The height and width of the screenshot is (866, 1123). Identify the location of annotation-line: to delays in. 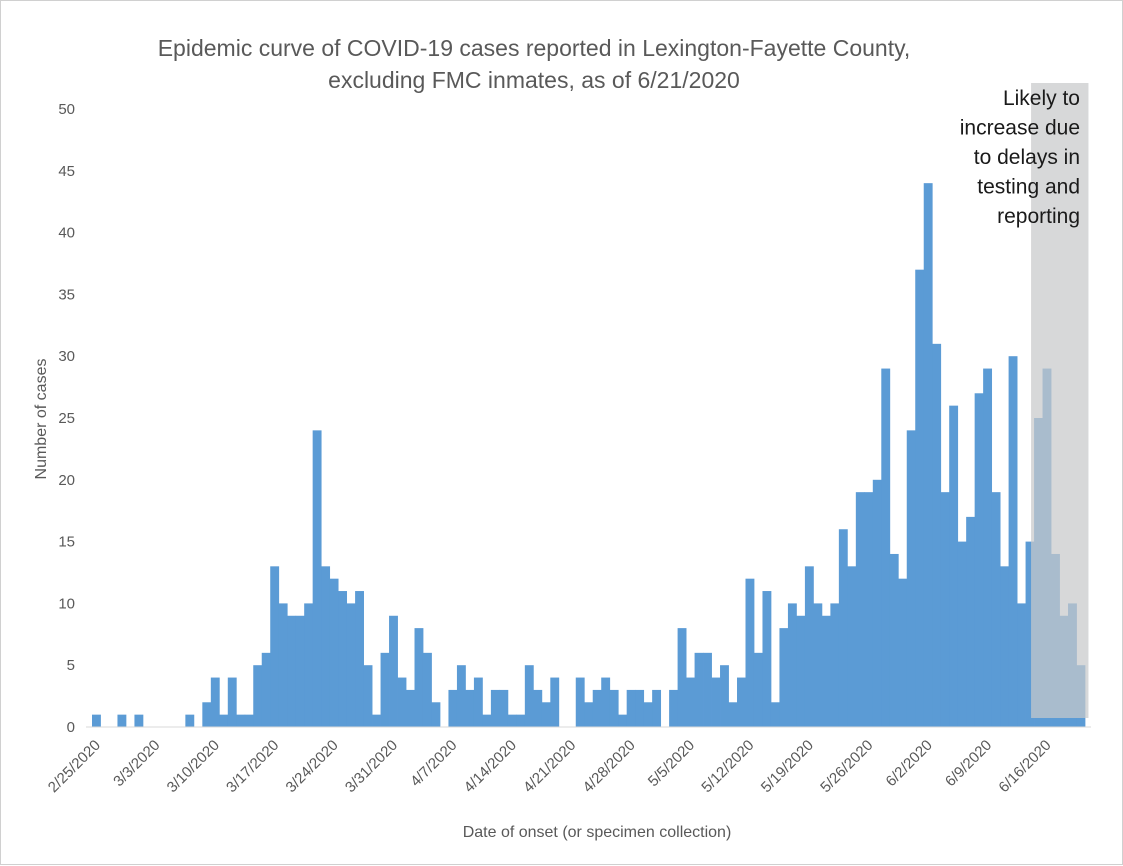
(1027, 157).